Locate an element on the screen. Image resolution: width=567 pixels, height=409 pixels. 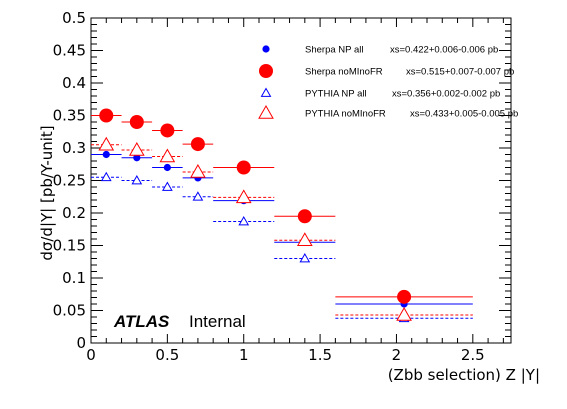
x-tick-label: 0.5 is located at coordinates (167, 355).